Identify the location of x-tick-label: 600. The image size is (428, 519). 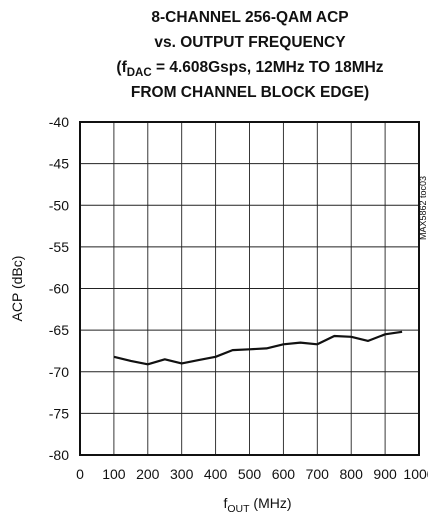
(284, 474).